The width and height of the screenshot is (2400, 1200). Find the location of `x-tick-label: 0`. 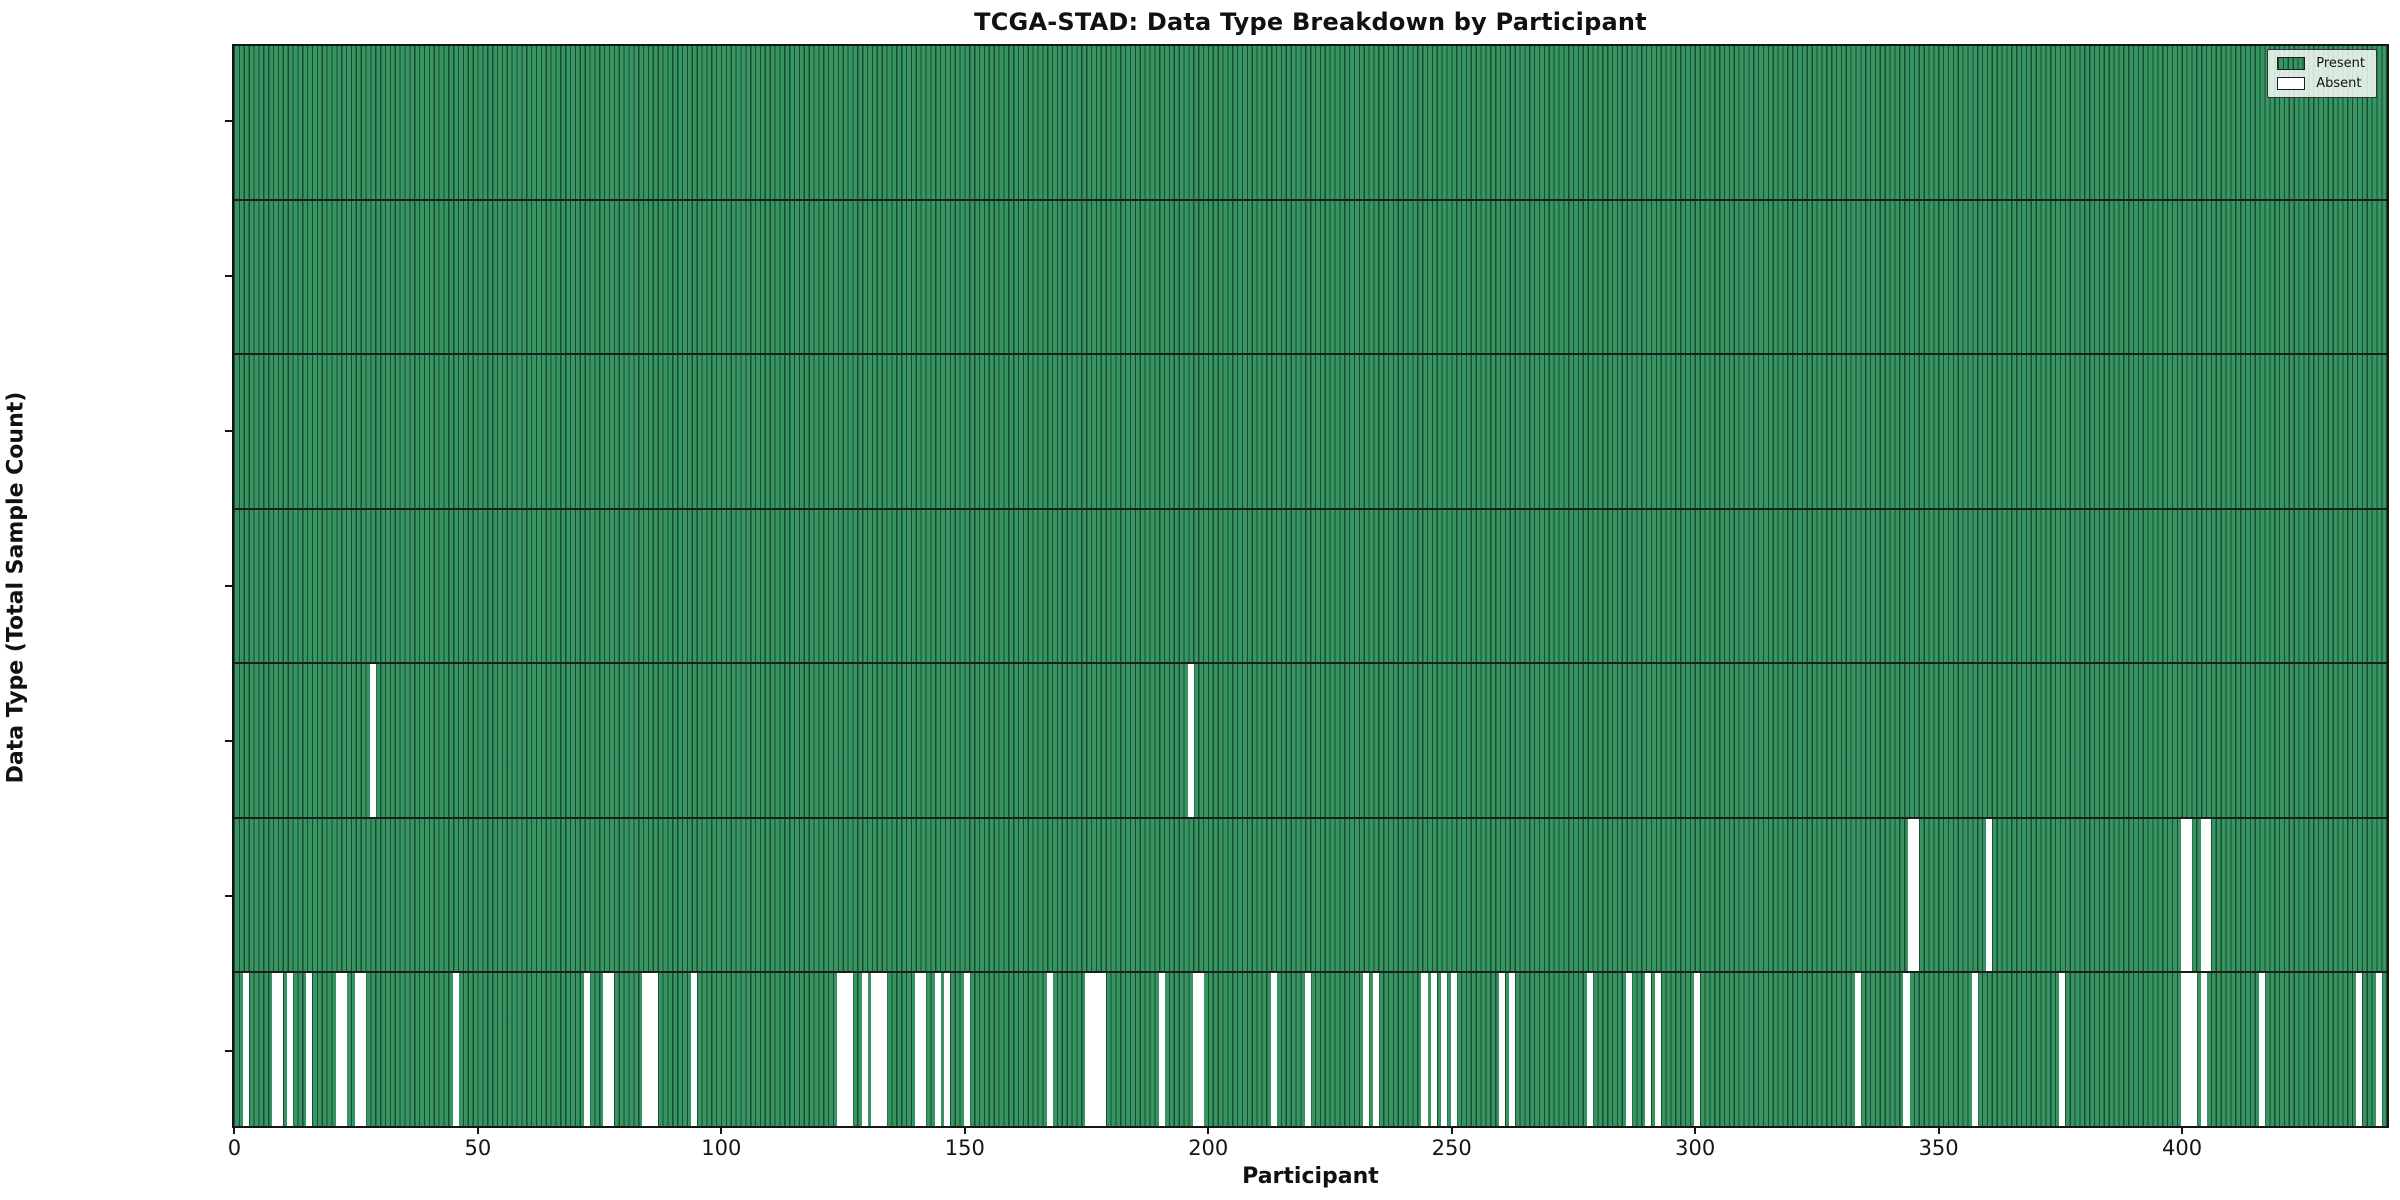

x-tick-label: 0 is located at coordinates (234, 1148).